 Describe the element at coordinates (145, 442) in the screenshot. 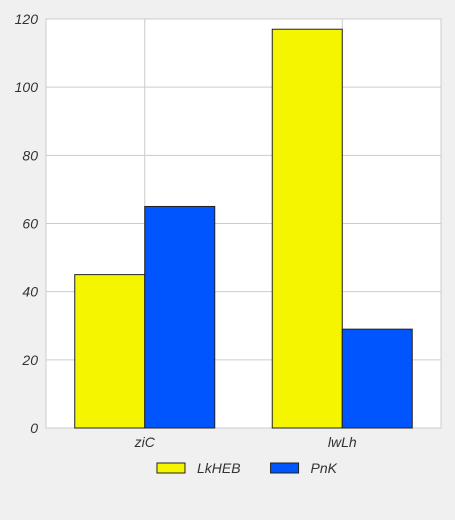

I see `x-tick-label: ziC` at that location.